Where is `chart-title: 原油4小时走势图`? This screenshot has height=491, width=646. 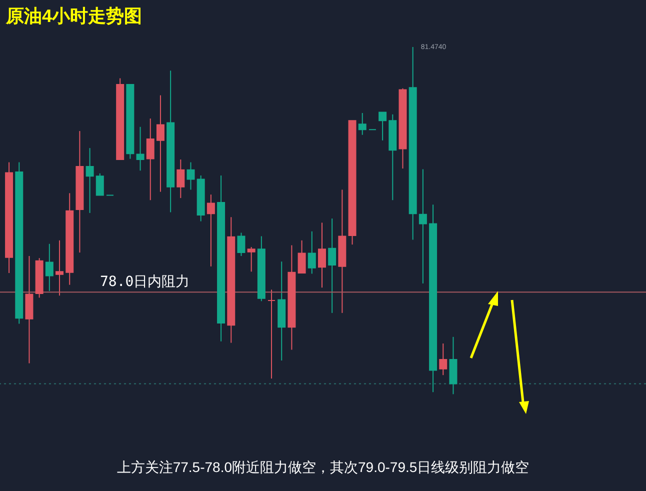 chart-title: 原油4小时走势图 is located at coordinates (73, 16).